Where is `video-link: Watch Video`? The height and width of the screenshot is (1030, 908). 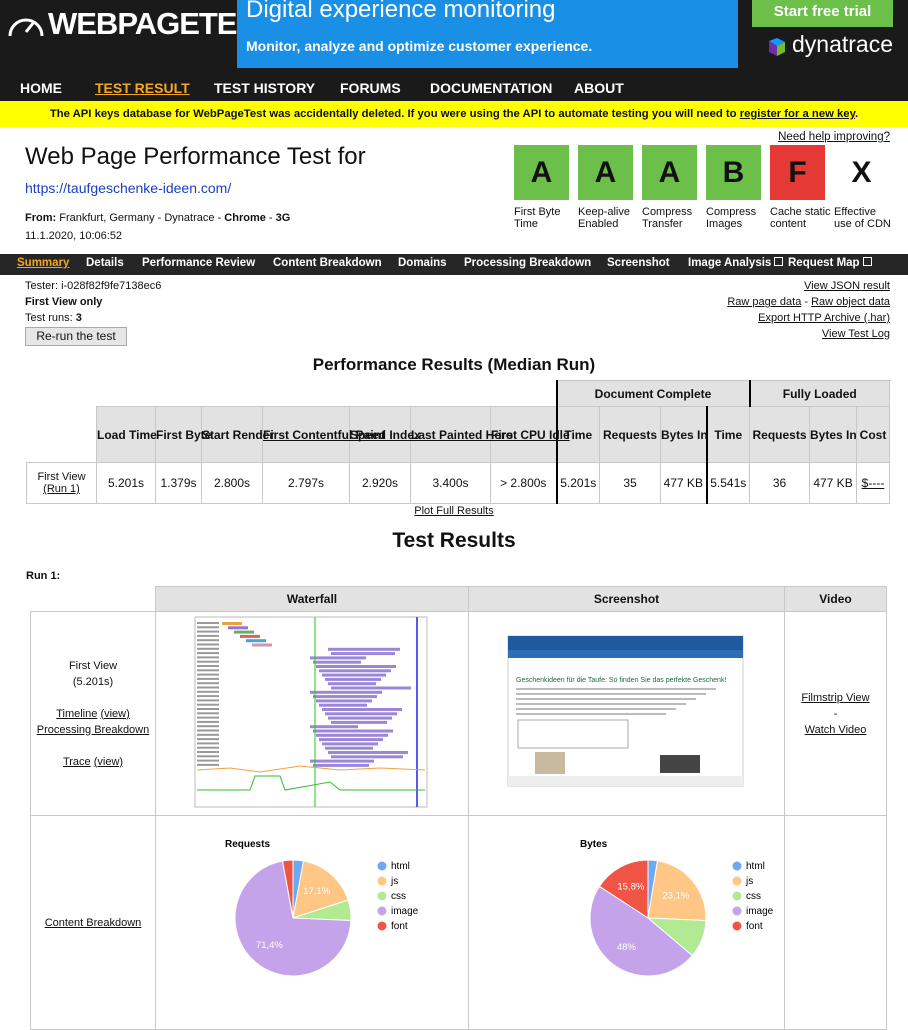
video-link: Watch Video is located at coordinates (835, 729).